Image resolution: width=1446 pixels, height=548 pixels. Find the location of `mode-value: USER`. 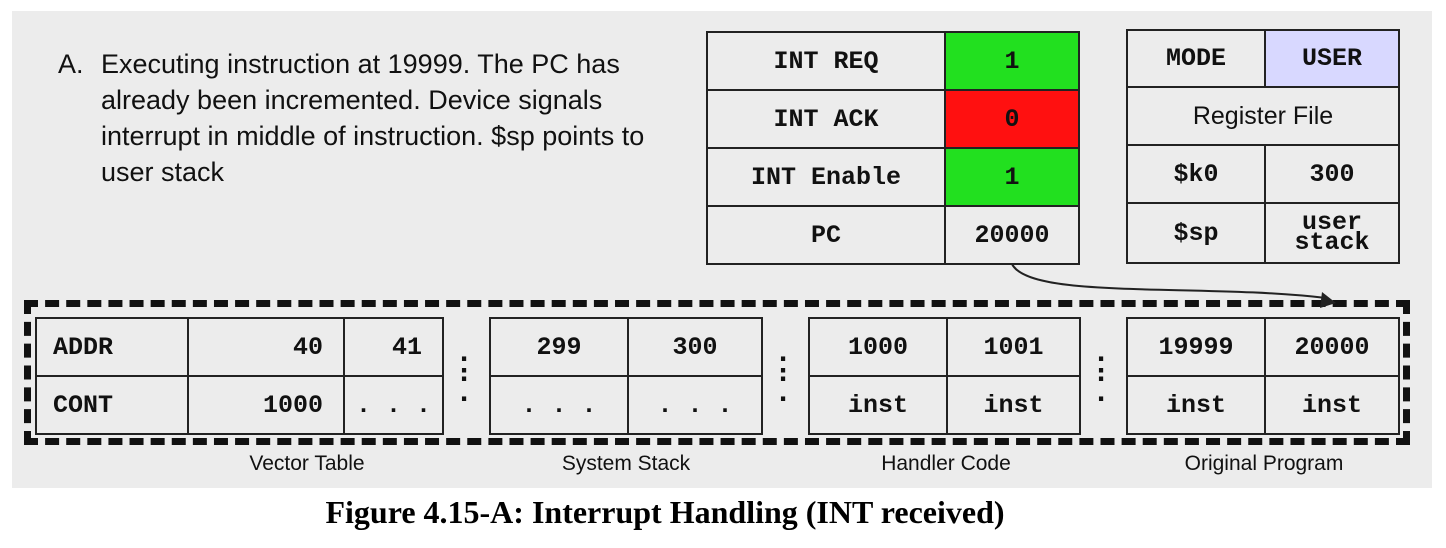

mode-value: USER is located at coordinates (1332, 58).